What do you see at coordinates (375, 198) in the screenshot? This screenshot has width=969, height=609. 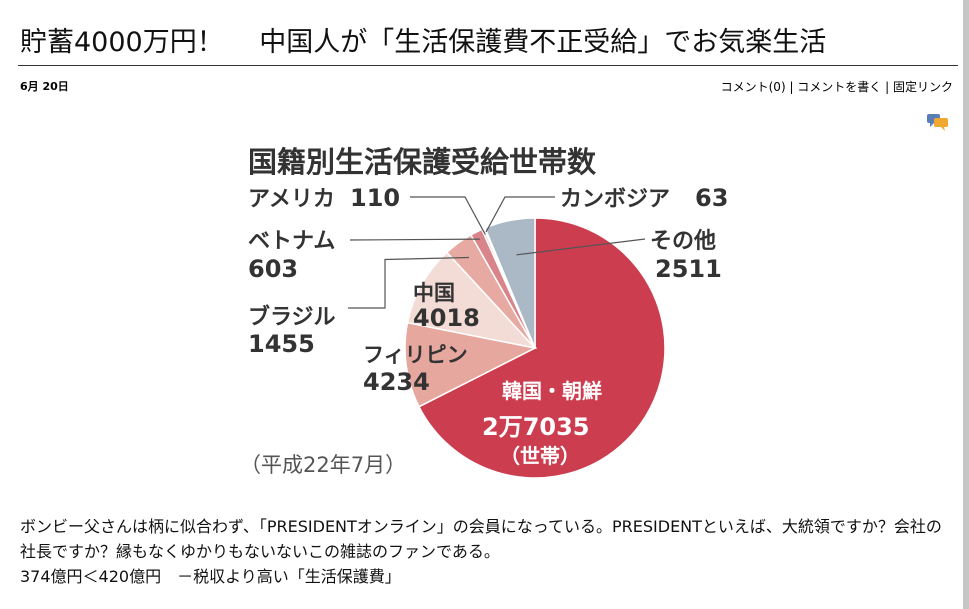 I see `slice-value: 110` at bounding box center [375, 198].